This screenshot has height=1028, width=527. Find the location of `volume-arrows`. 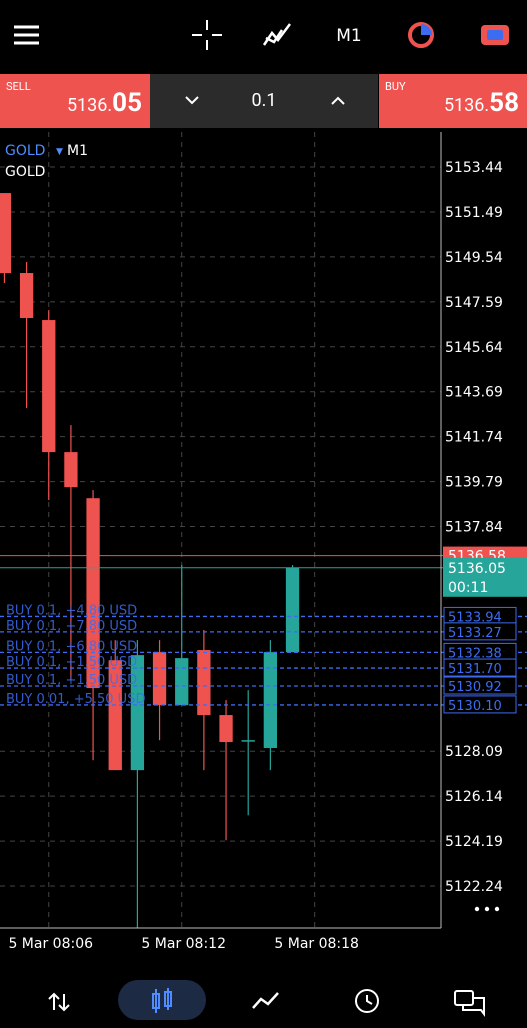

volume-arrows is located at coordinates (265, 100).